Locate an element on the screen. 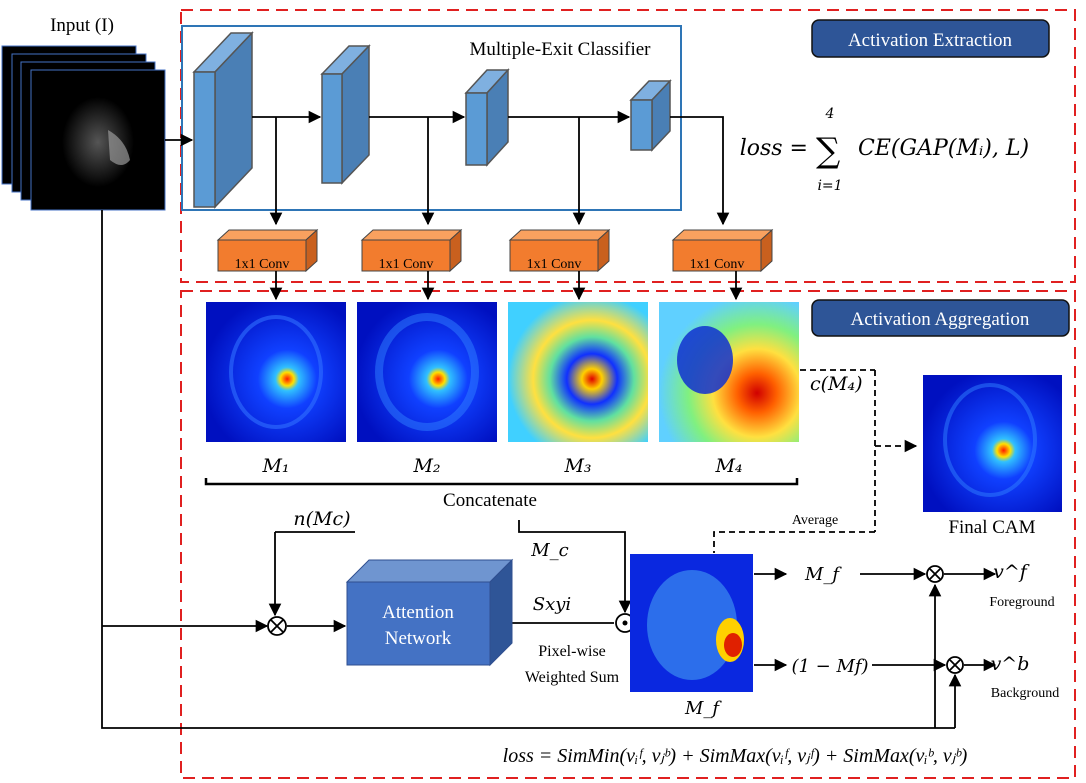  mf-label: M_f is located at coordinates (703, 708).